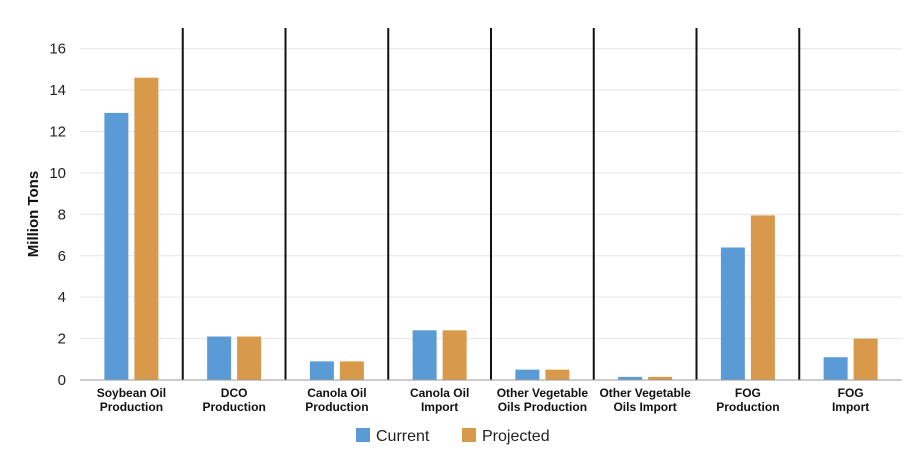  Describe the element at coordinates (516, 436) in the screenshot. I see `legend-label: Projected` at that location.